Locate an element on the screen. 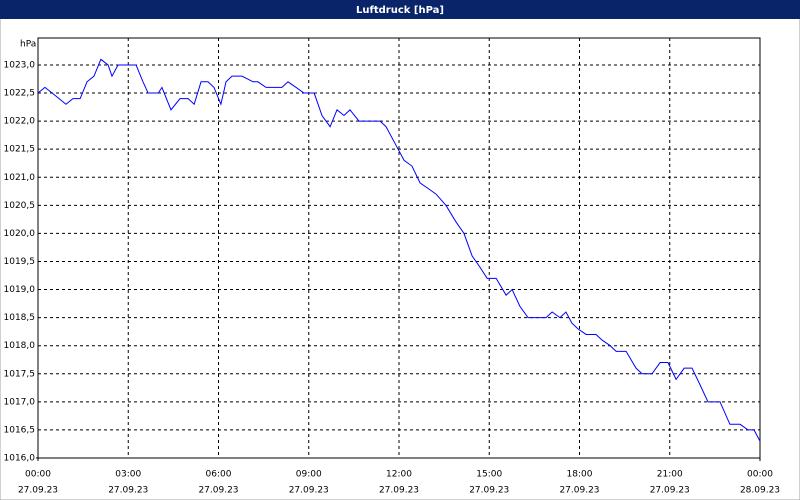 The image size is (800, 500). x-tick-label: 15:00 is located at coordinates (489, 475).